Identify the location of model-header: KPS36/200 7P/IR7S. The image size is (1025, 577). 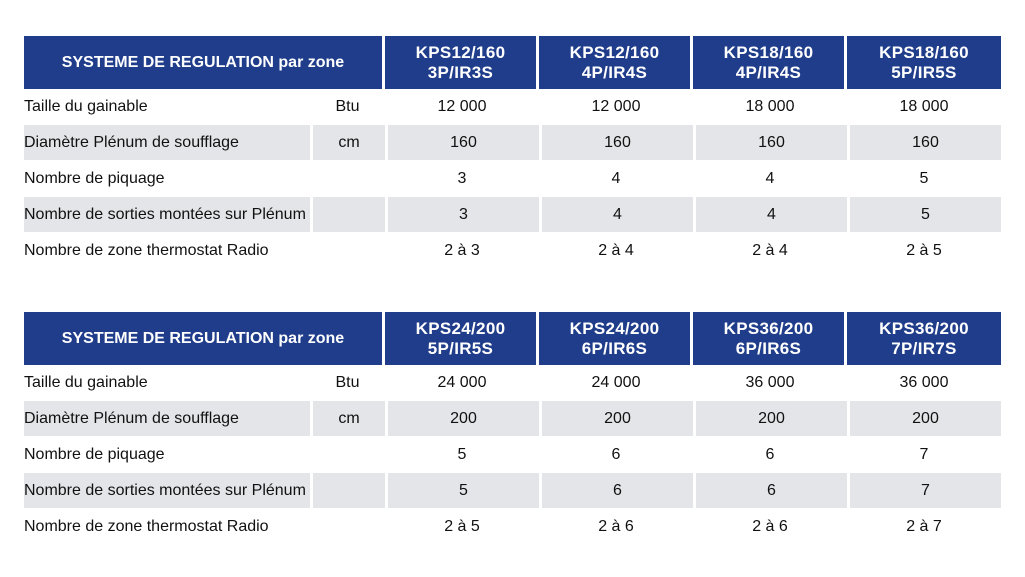
(924, 338).